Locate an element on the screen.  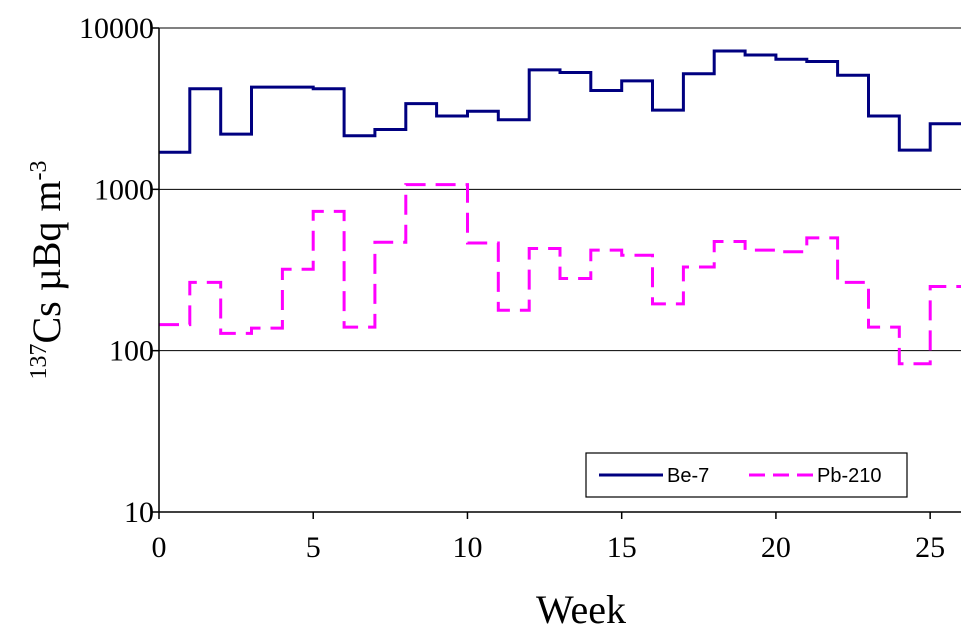
y-tick-label: 100 is located at coordinates (131, 351).